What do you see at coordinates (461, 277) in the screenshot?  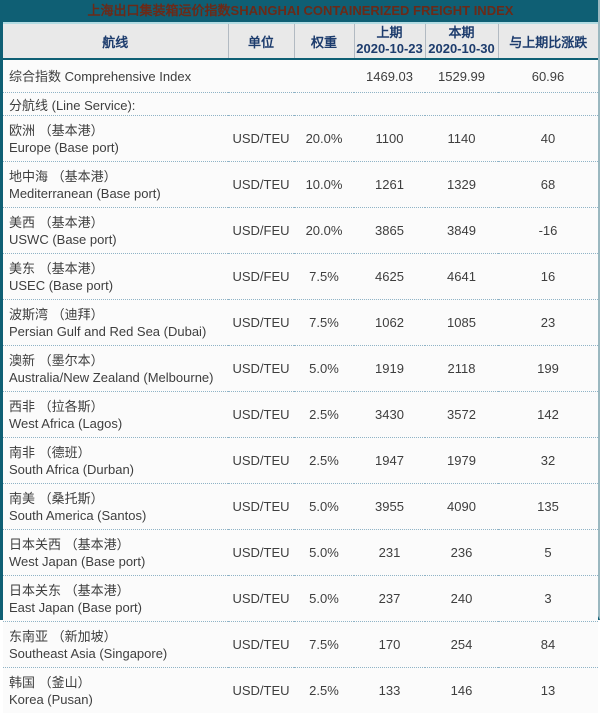 I see `curr-value-cell: 4641` at bounding box center [461, 277].